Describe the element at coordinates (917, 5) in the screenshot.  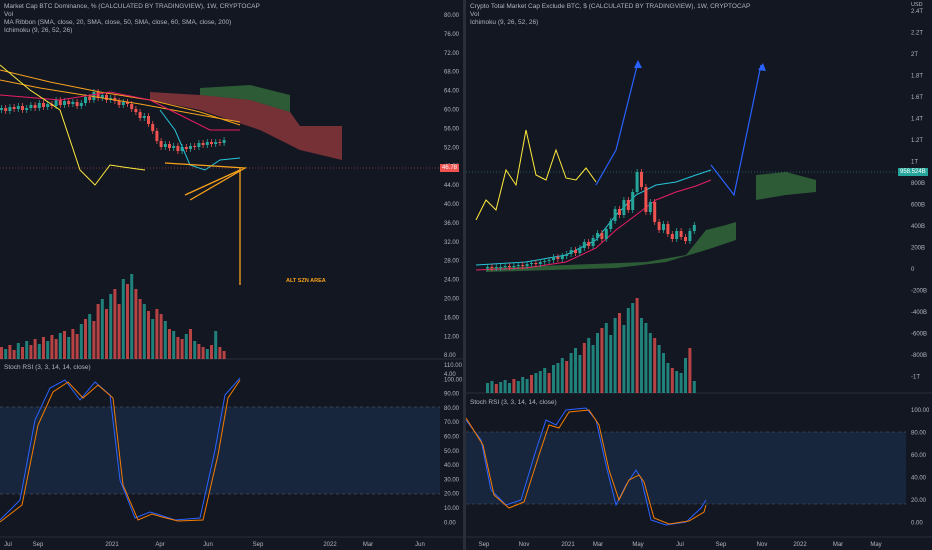
I see `currency-label: USD` at that location.